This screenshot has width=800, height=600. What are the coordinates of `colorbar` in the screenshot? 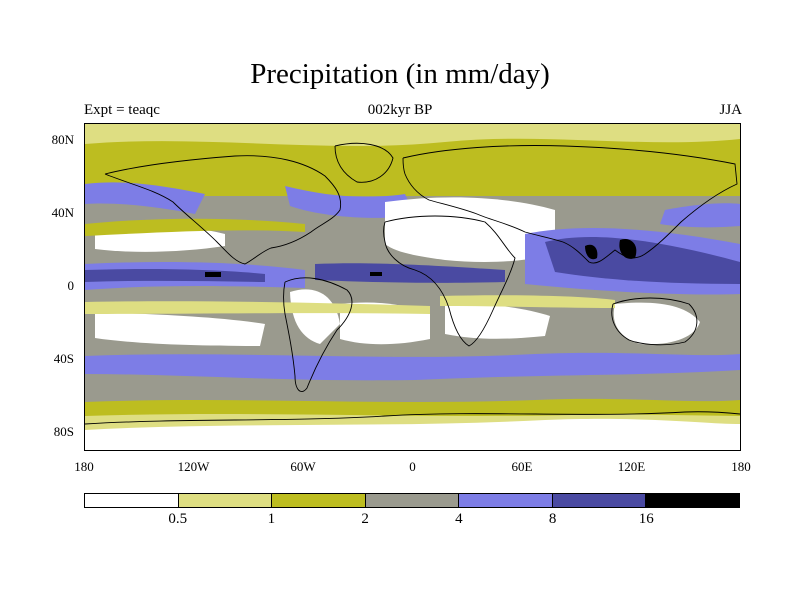 It's located at (412, 500).